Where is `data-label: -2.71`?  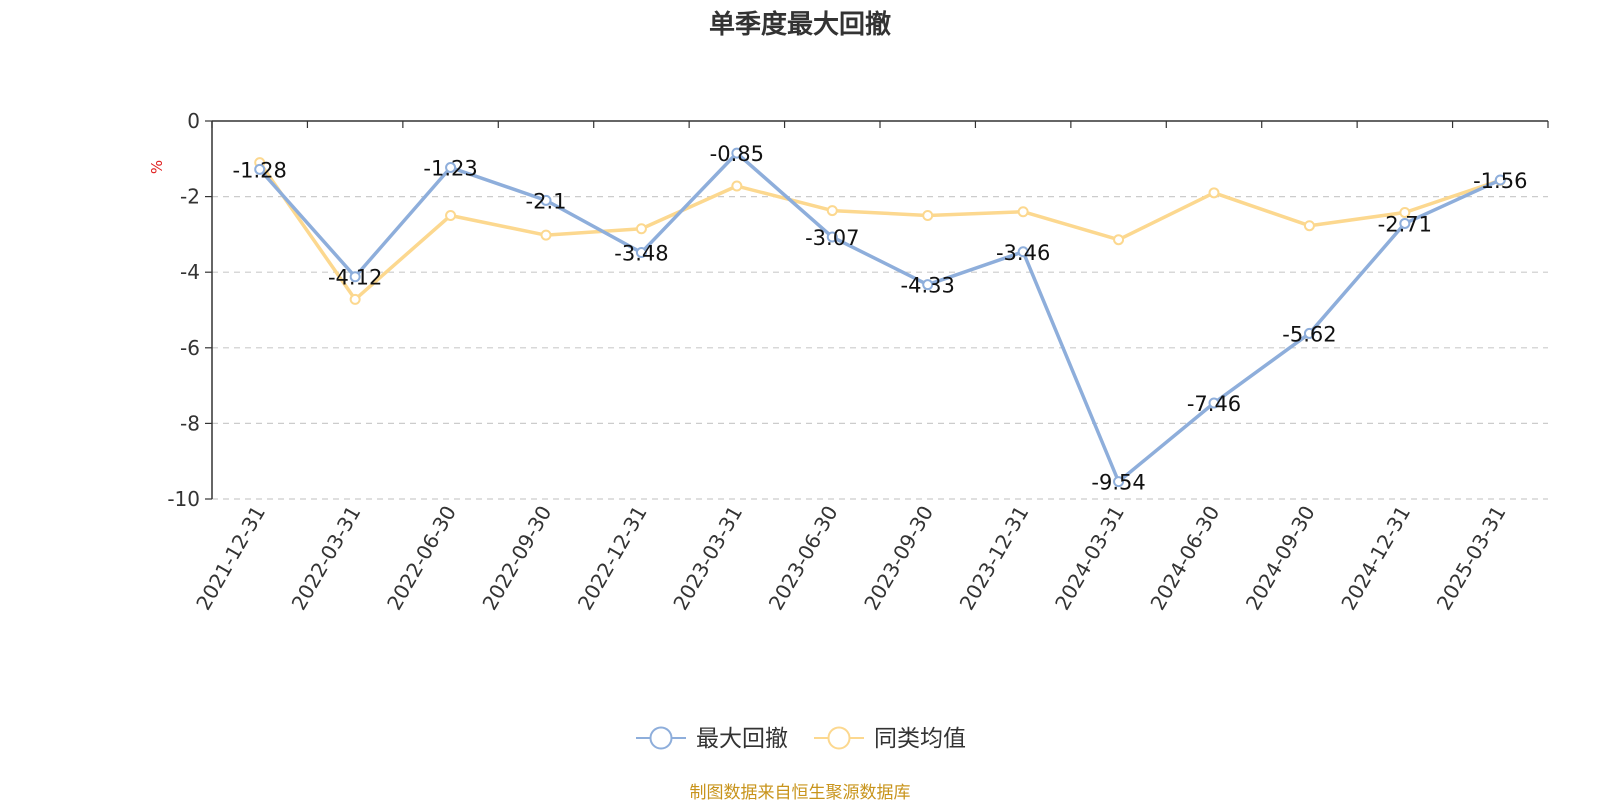
data-label: -2.71 is located at coordinates (1405, 224).